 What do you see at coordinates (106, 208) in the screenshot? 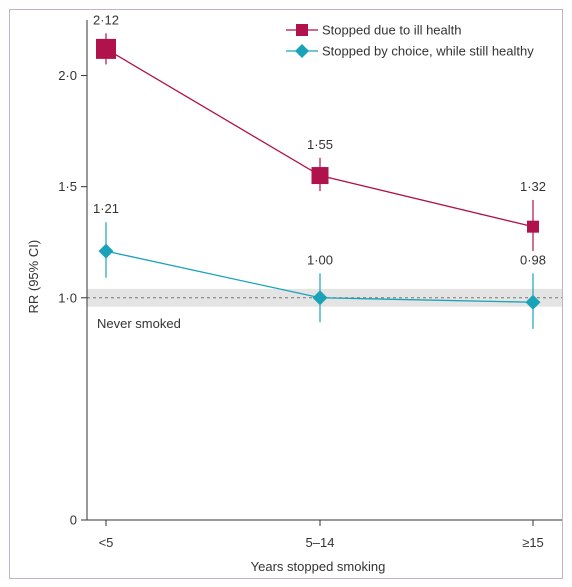
I see `data-label: 1·21` at bounding box center [106, 208].